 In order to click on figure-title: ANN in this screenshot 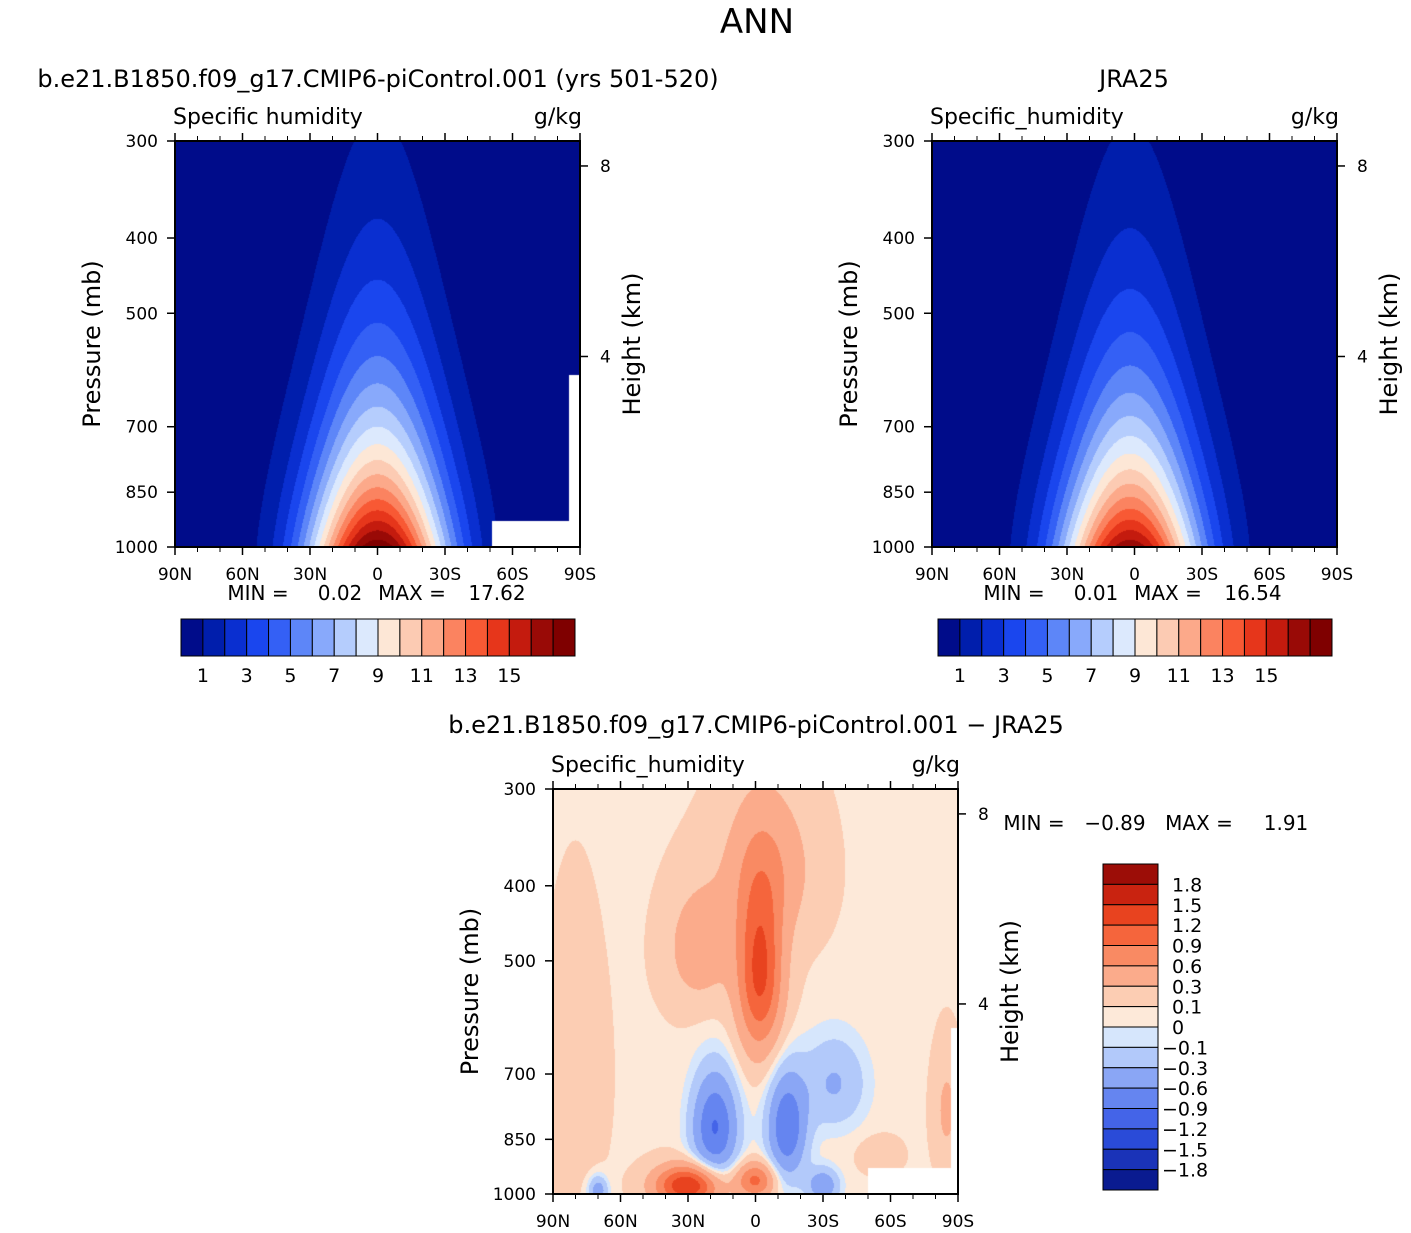, I will do `click(757, 22)`.